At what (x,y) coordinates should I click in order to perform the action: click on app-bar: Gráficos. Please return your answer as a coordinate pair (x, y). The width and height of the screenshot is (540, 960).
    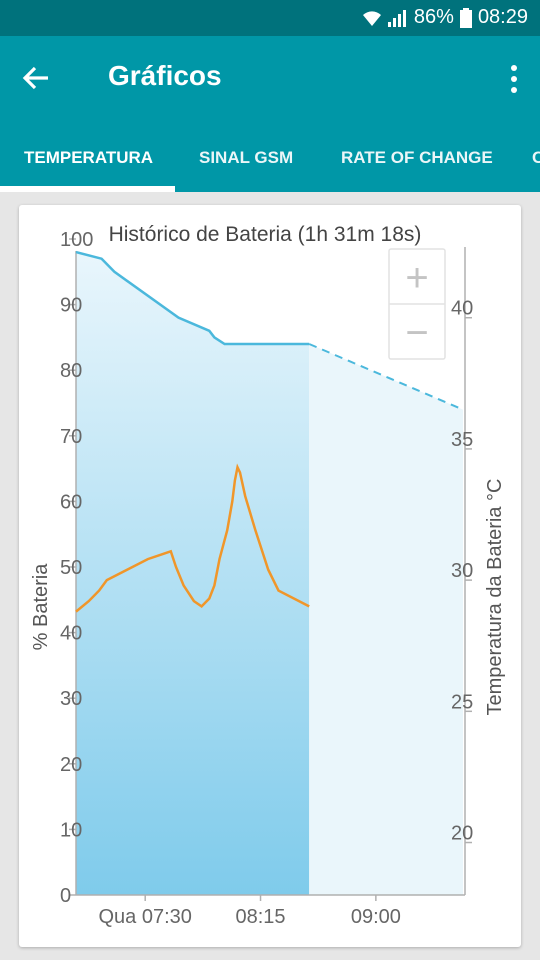
    Looking at the image, I should click on (270, 79).